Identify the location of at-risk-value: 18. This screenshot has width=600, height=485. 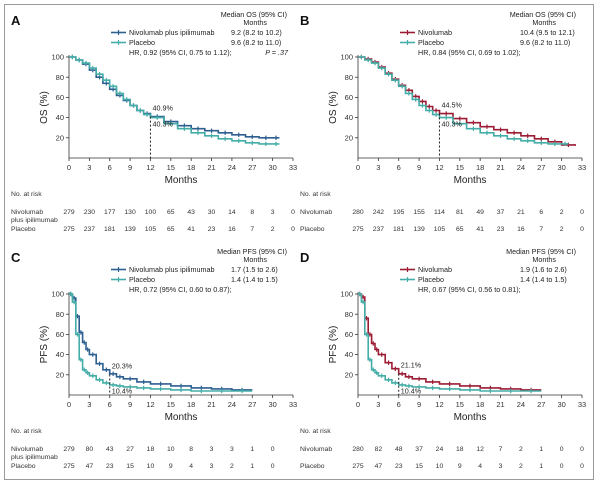
(151, 449).